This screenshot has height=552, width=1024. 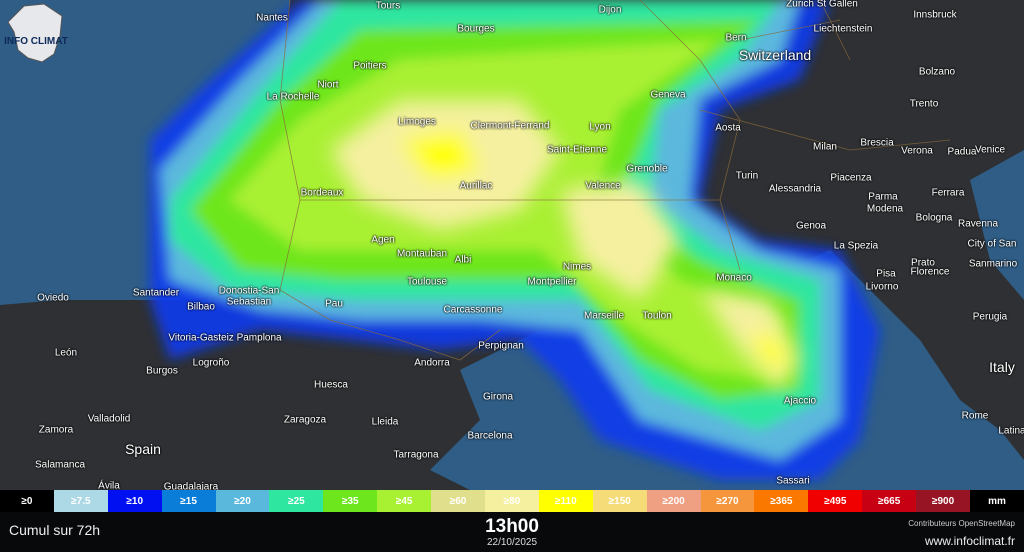 I want to click on city-label: Zaragoza, so click(x=305, y=420).